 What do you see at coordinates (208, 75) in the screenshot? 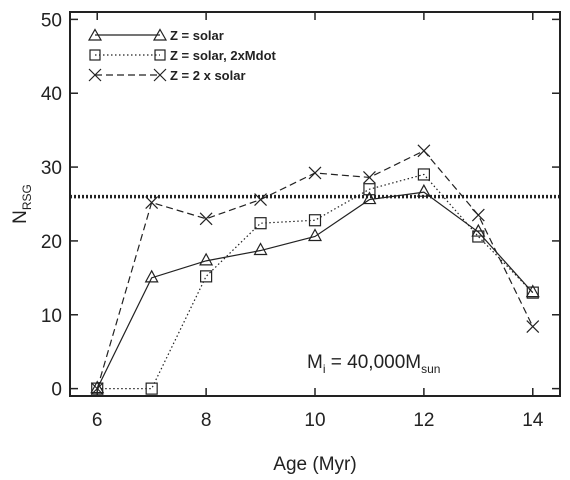
I see `legend-label-z-2x-solar: Z = 2 x solar` at bounding box center [208, 75].